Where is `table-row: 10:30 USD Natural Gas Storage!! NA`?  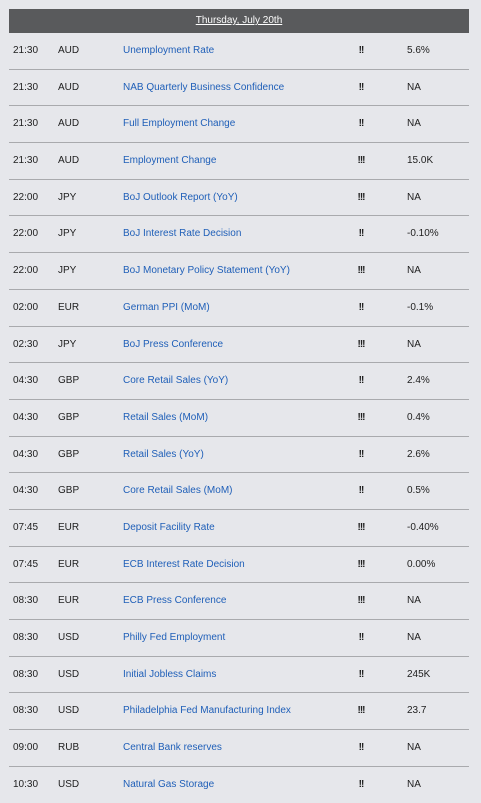 table-row: 10:30 USD Natural Gas Storage!! NA is located at coordinates (239, 785).